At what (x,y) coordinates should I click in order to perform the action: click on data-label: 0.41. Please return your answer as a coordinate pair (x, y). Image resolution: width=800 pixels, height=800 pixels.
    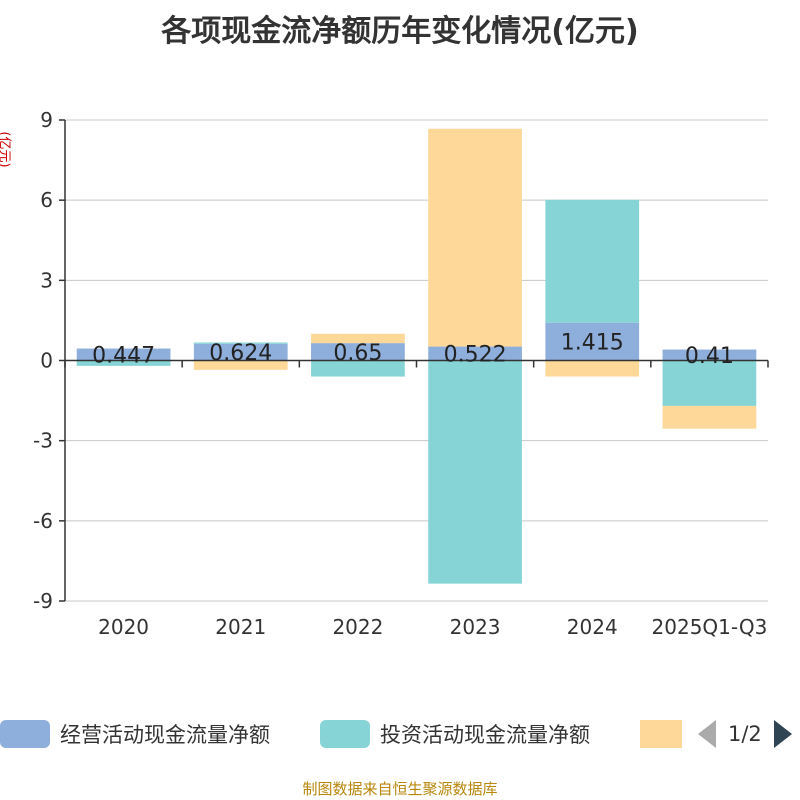
    Looking at the image, I should click on (709, 356).